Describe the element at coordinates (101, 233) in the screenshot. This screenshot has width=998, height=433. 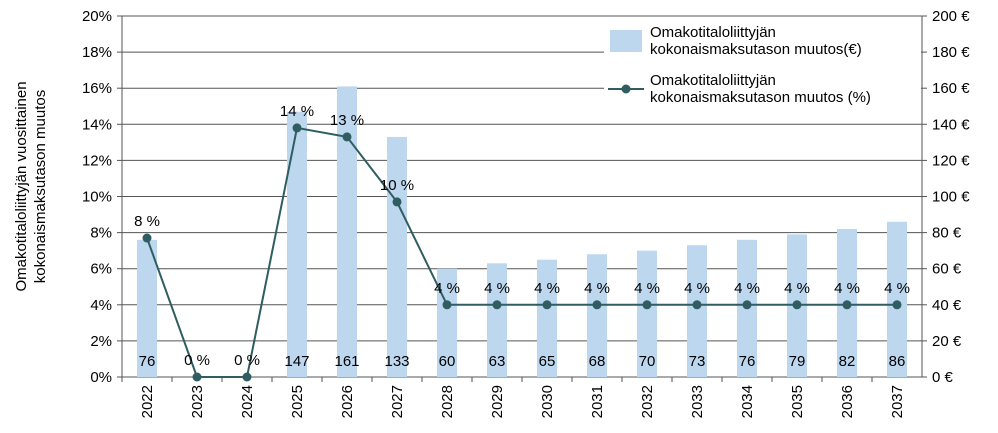
I see `y-tick-label: 8%` at that location.